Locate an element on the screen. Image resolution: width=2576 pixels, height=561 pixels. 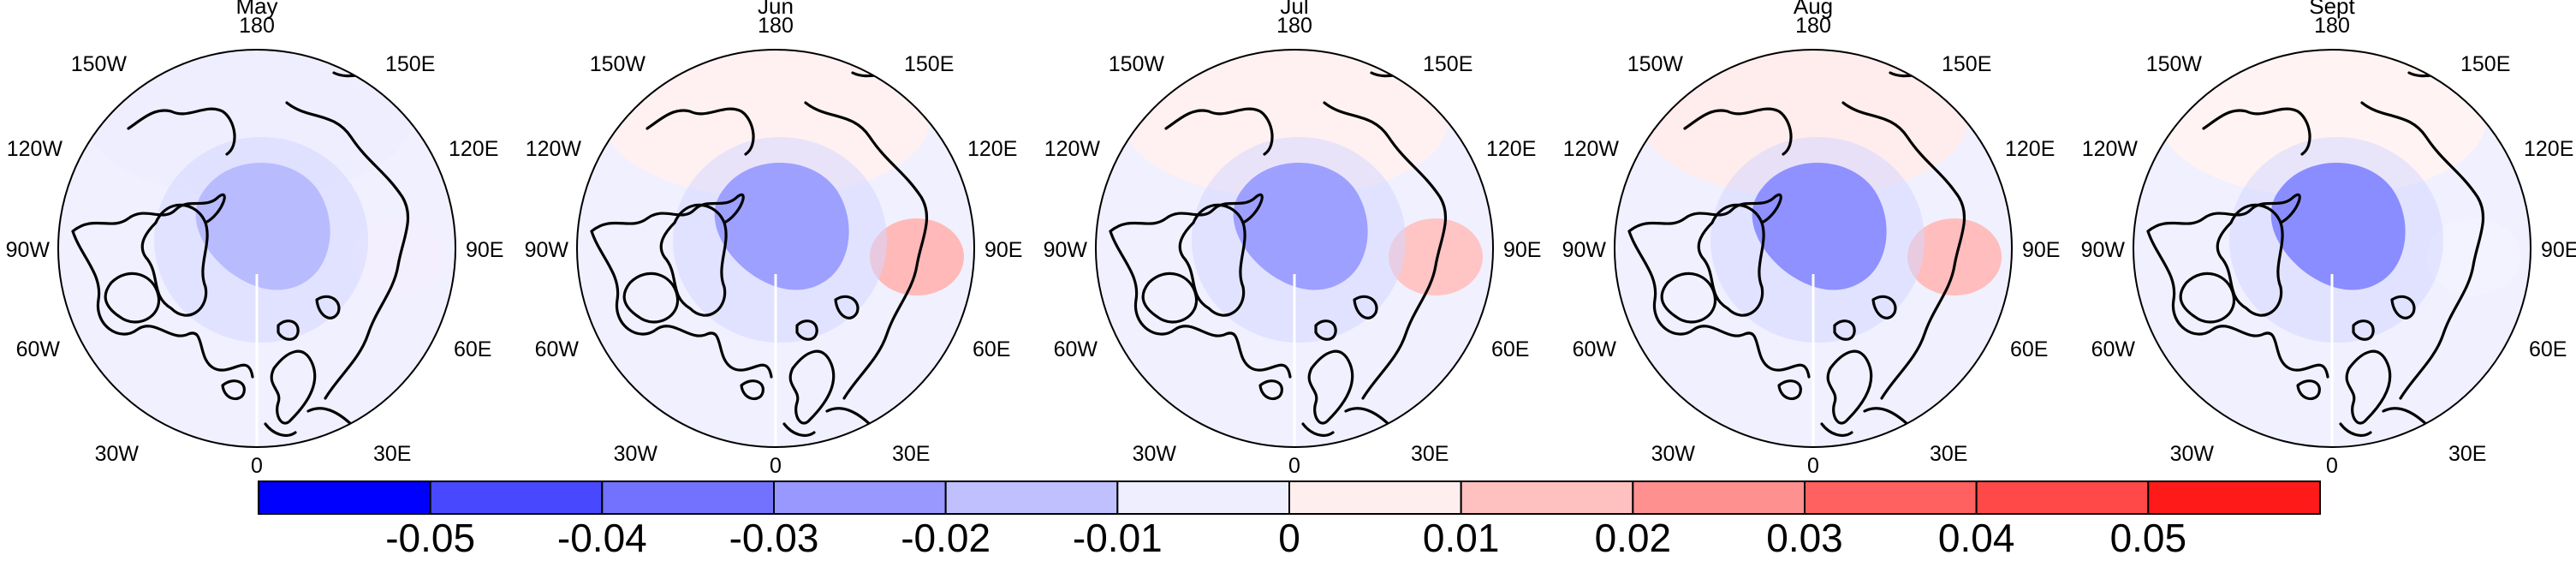
map-title: Aug is located at coordinates (1813, 9).